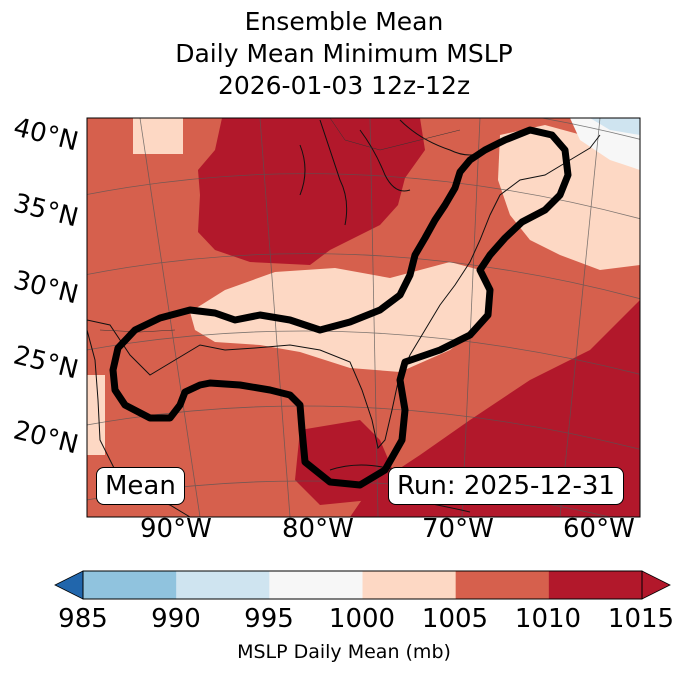 This screenshot has width=688, height=674. Describe the element at coordinates (641, 619) in the screenshot. I see `colorbar-tick-1015: 1015` at that location.